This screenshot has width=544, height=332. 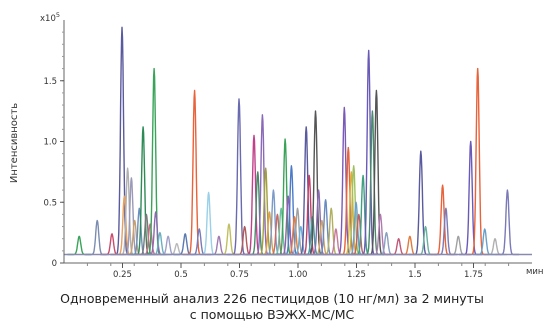 What do you see at coordinates (50, 143) in the screenshot?
I see `y-tick-label: 1.0` at bounding box center [50, 143].